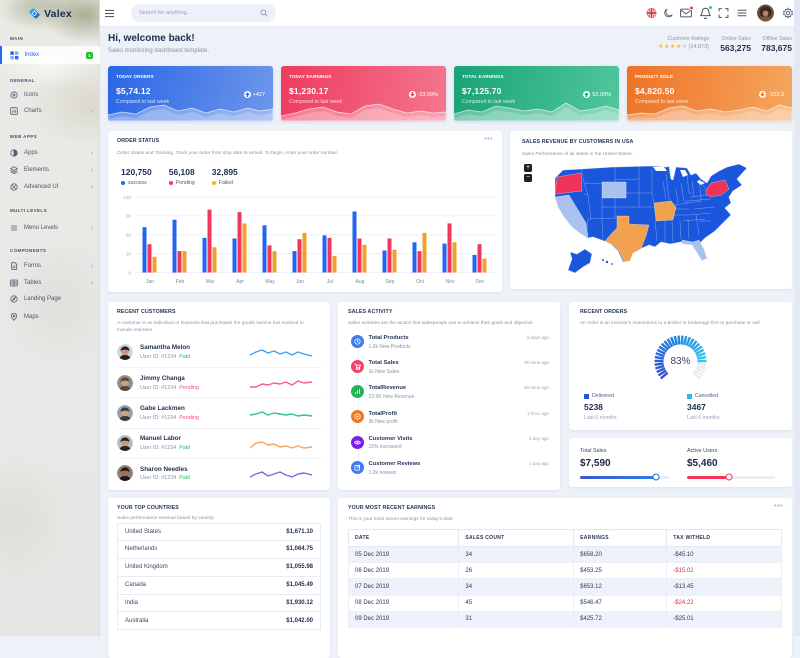 The width and height of the screenshot is (800, 658). I want to click on svg-text: Mar, so click(210, 282).